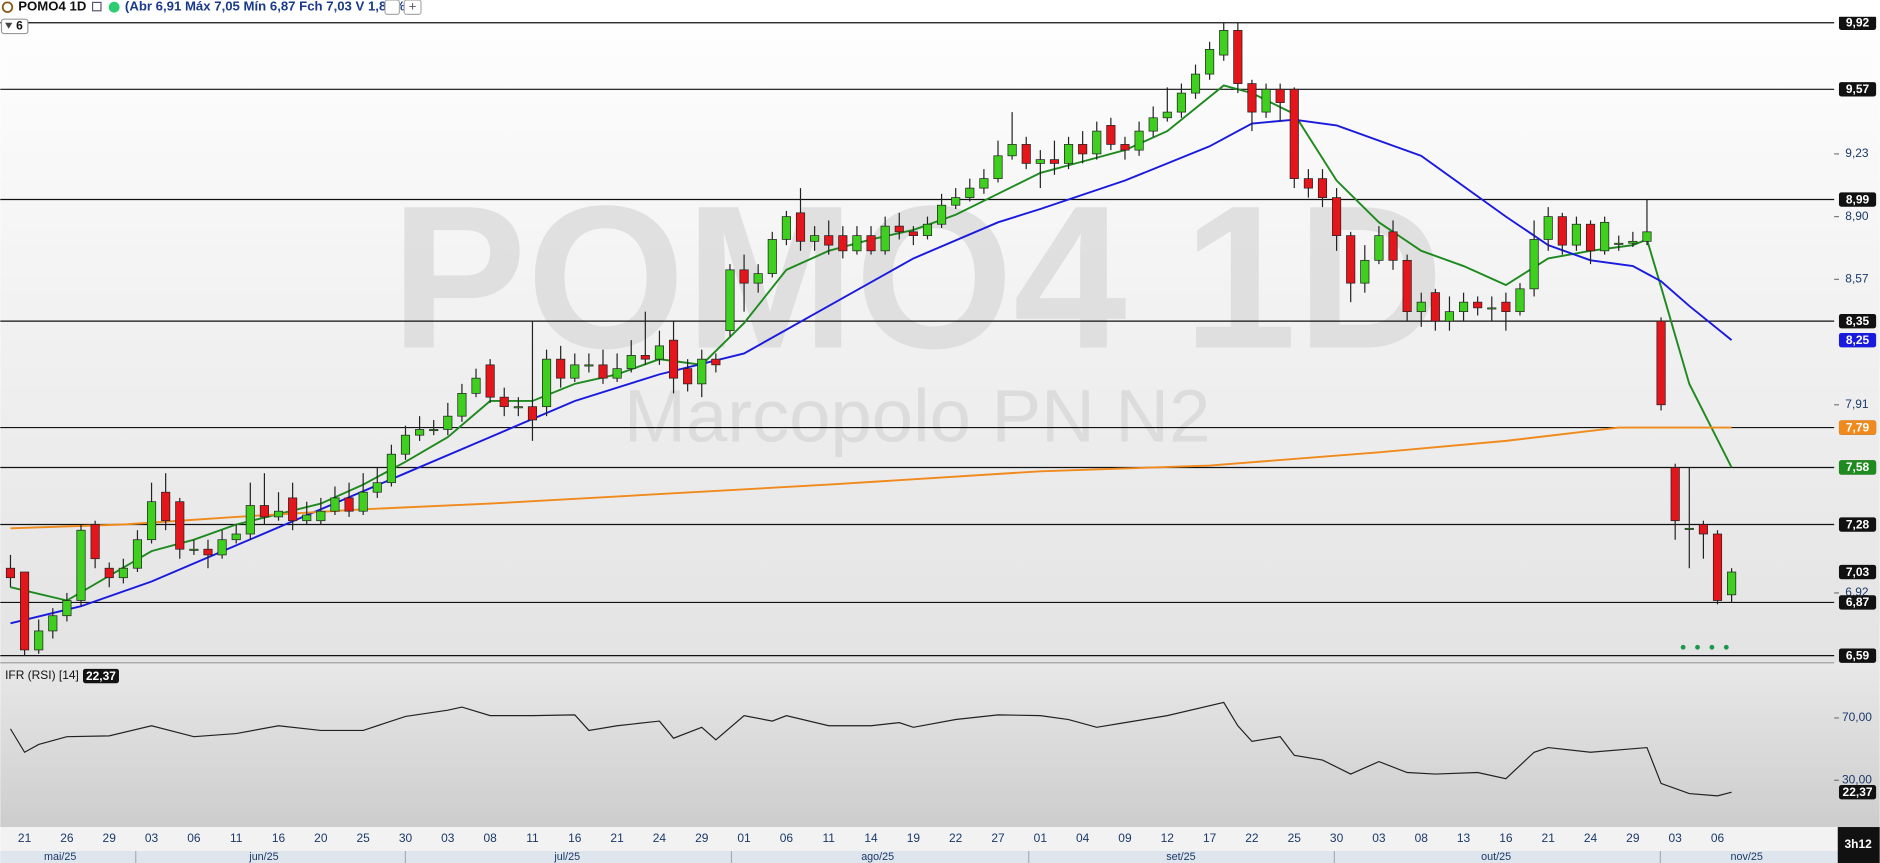  Describe the element at coordinates (1857, 279) in the screenshot. I see `y-tick-label: 8,57` at that location.